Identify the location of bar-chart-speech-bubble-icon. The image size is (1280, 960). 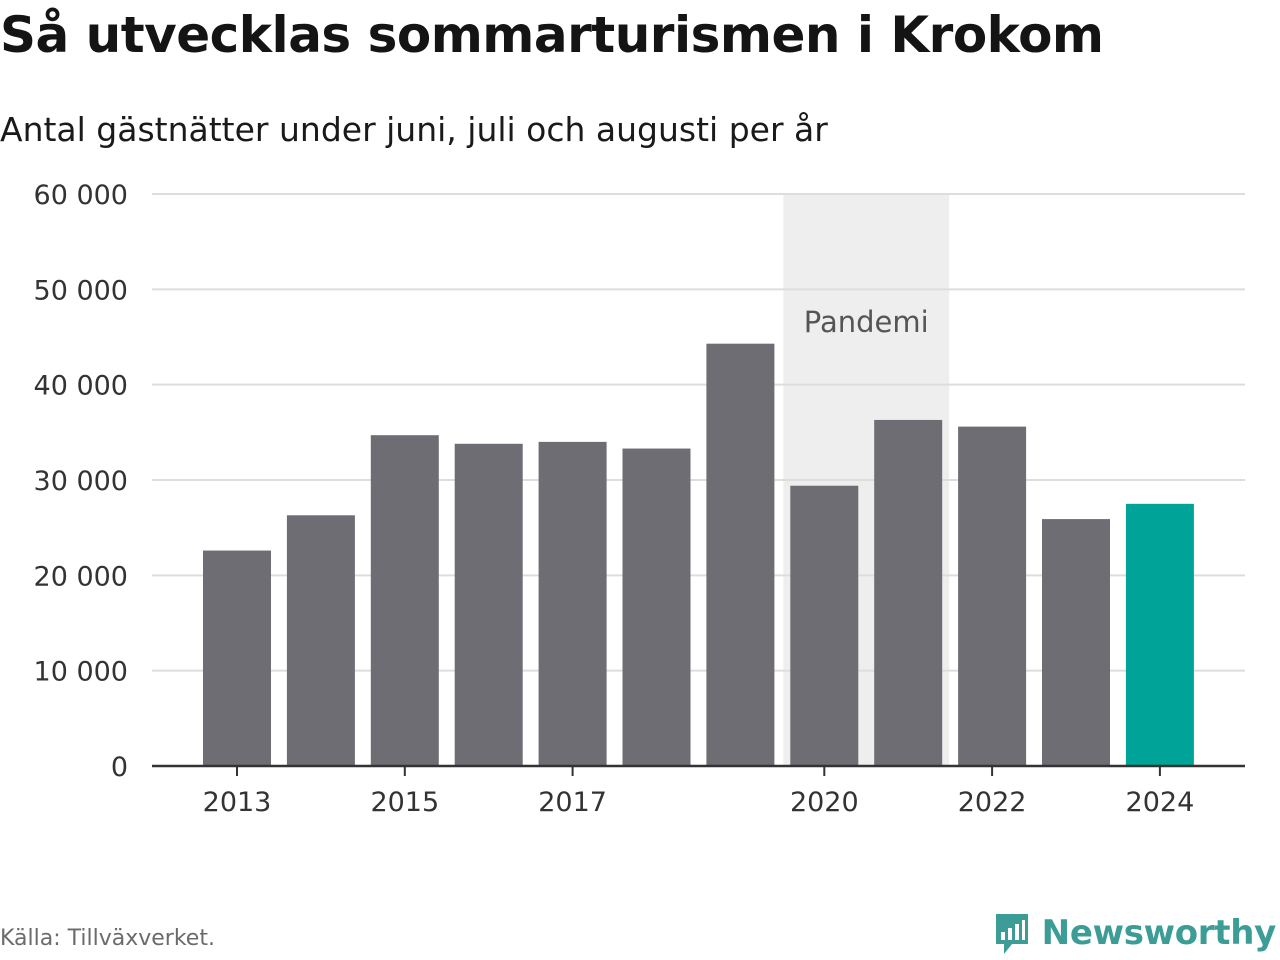
(1011, 934).